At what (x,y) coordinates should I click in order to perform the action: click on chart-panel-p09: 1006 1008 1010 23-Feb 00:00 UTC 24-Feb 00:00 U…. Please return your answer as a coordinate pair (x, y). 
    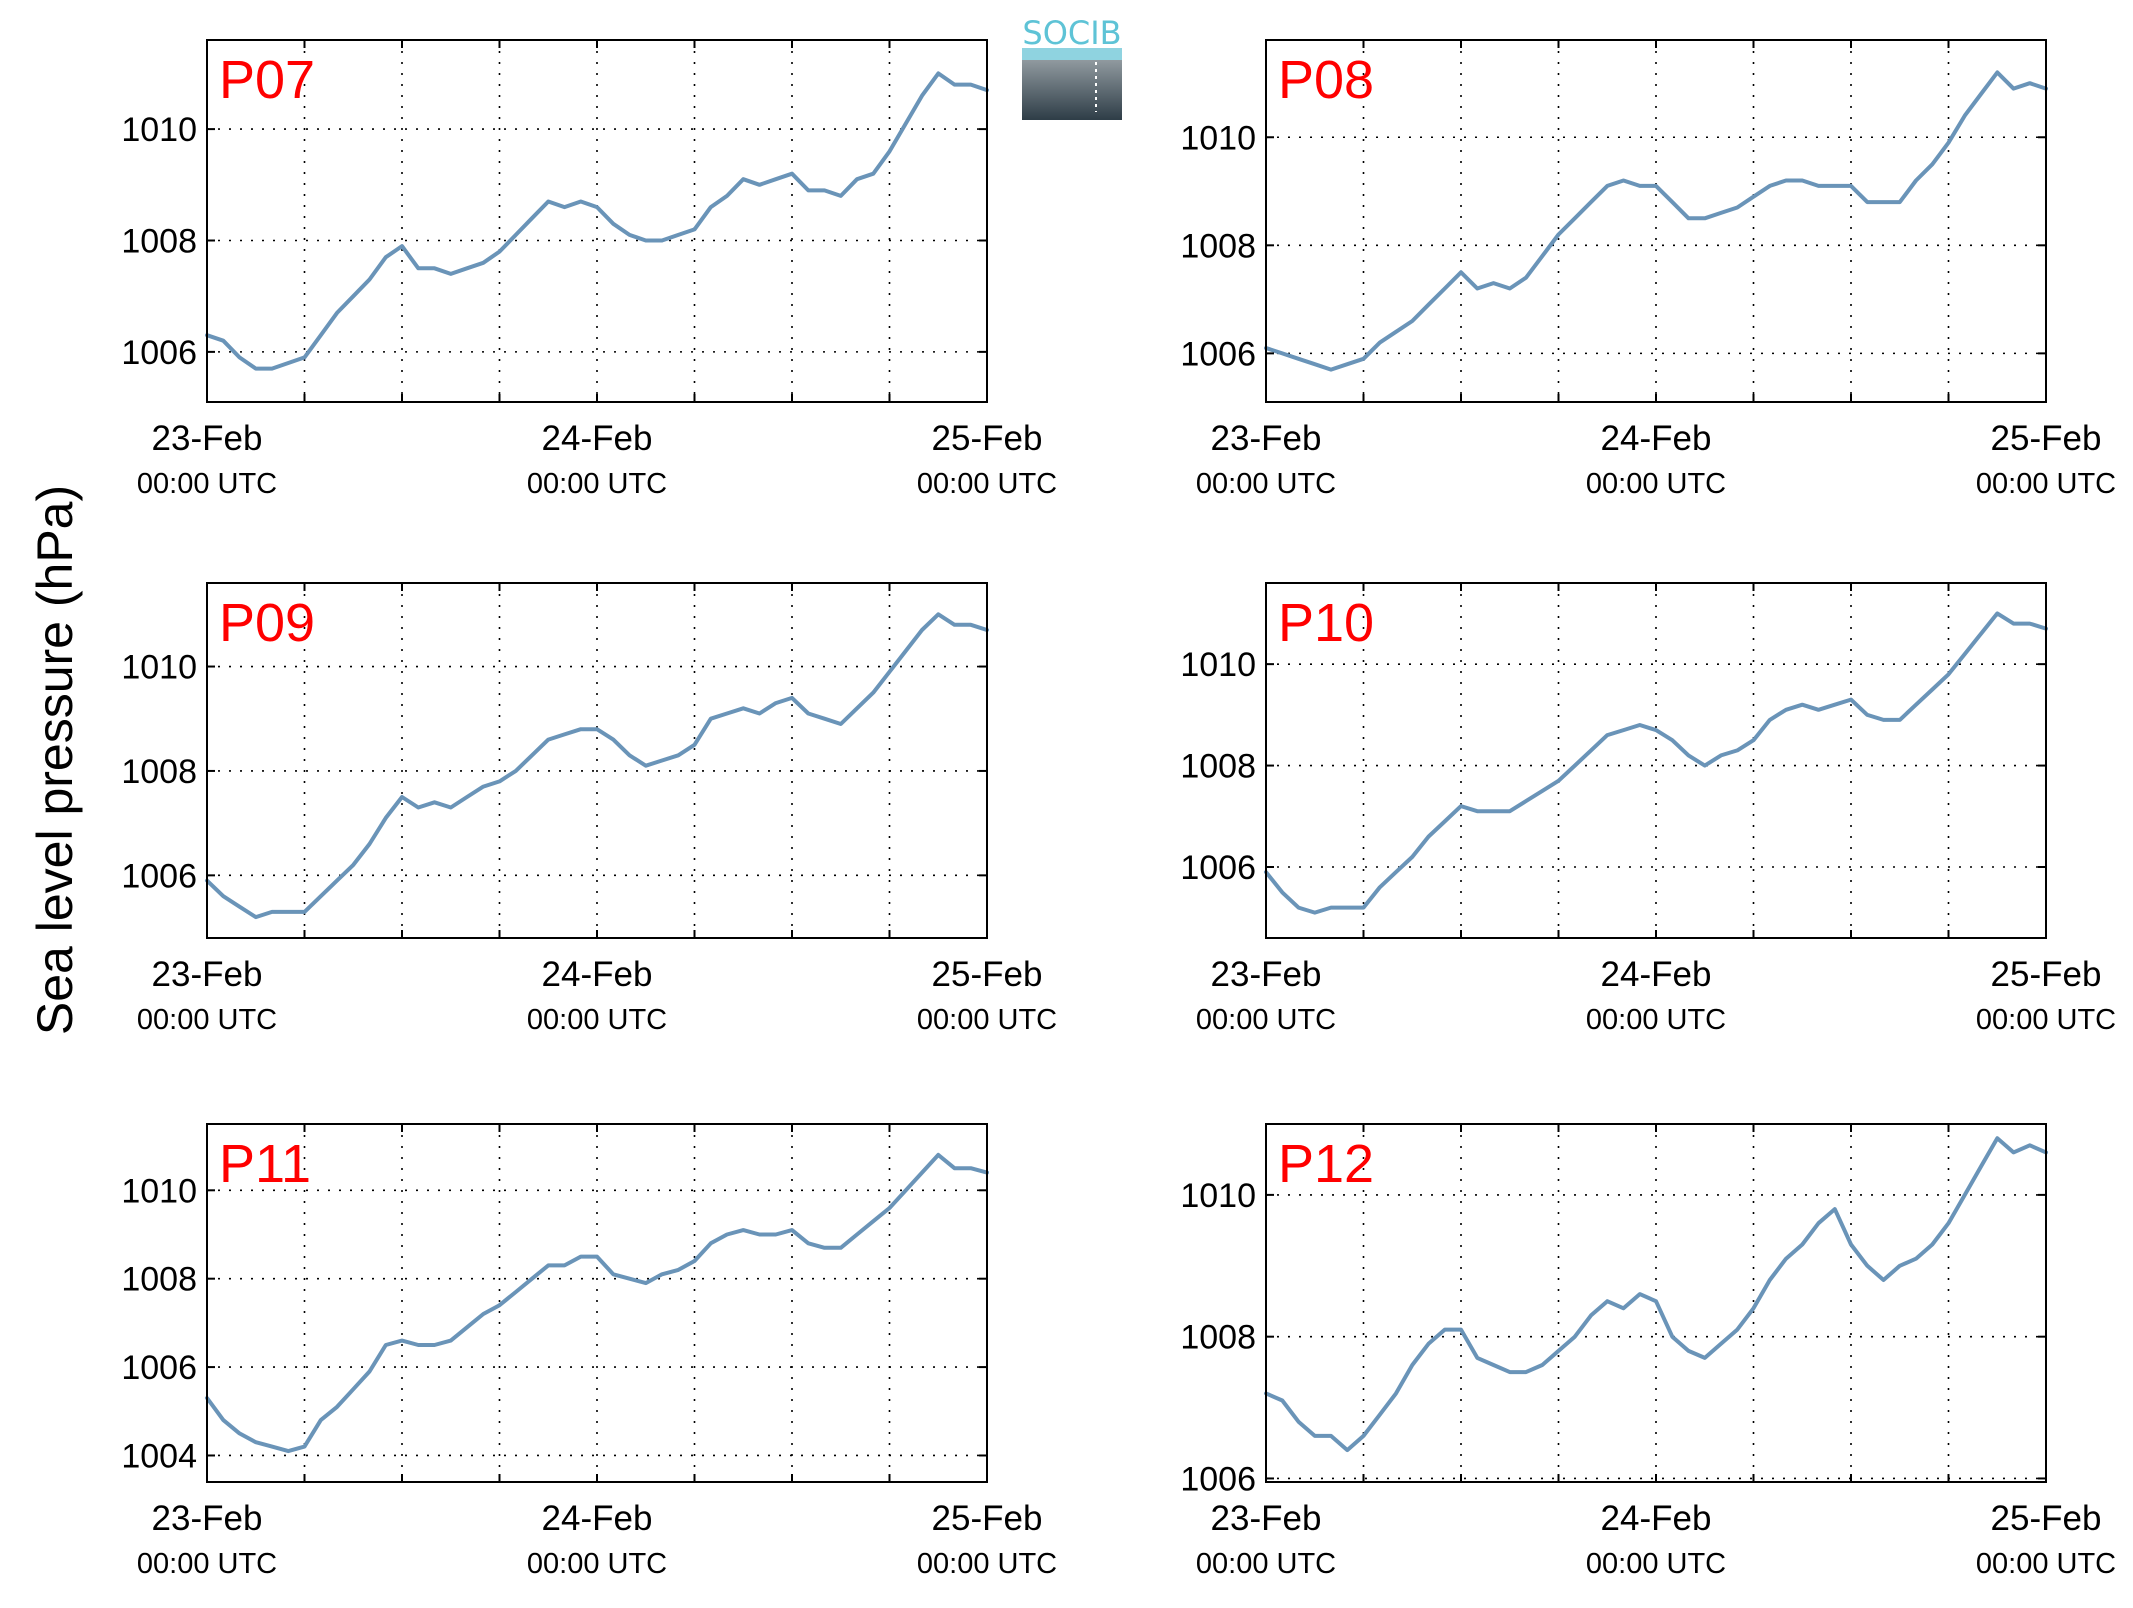
    Looking at the image, I should click on (589, 809).